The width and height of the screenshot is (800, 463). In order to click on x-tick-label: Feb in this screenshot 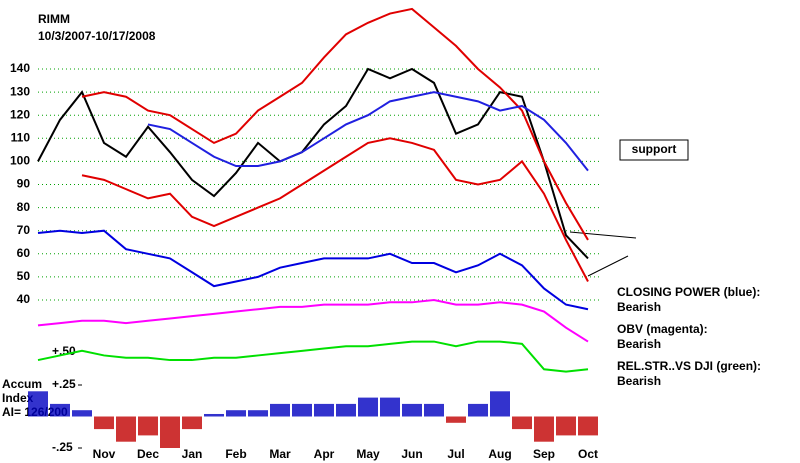, I will do `click(235, 454)`.